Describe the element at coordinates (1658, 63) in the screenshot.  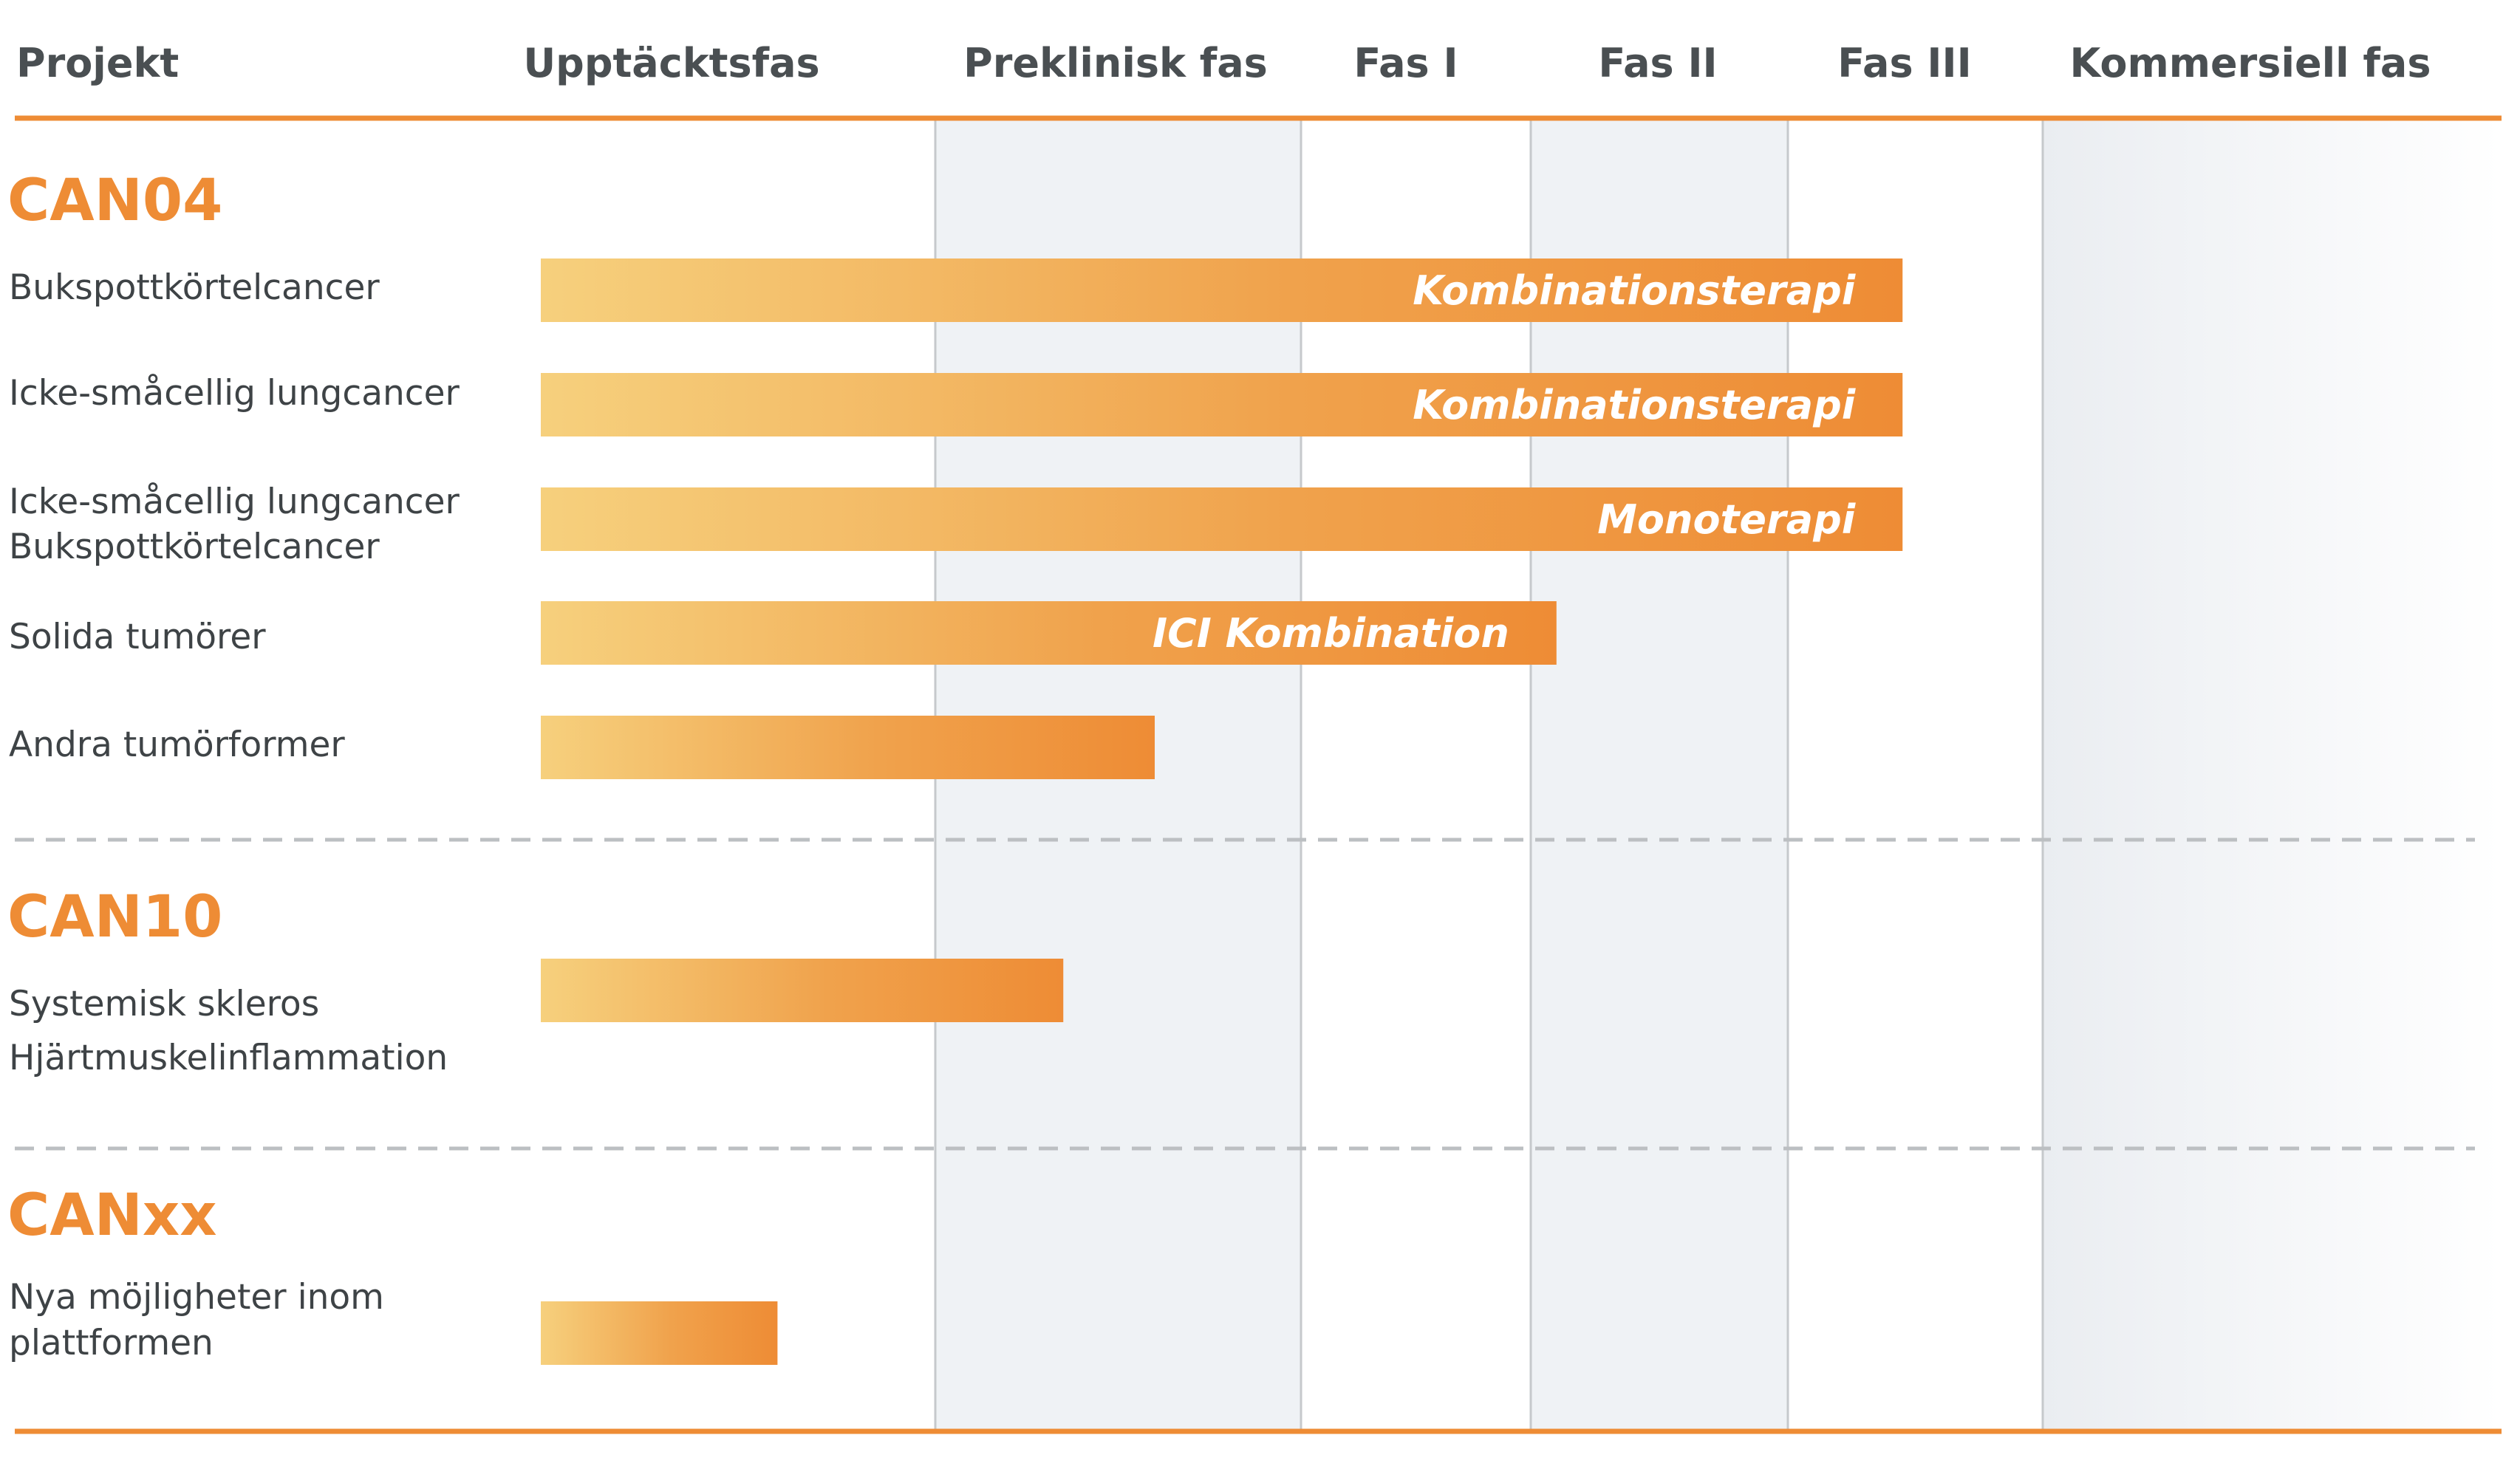
I see `phase-header-4: Fas II` at that location.